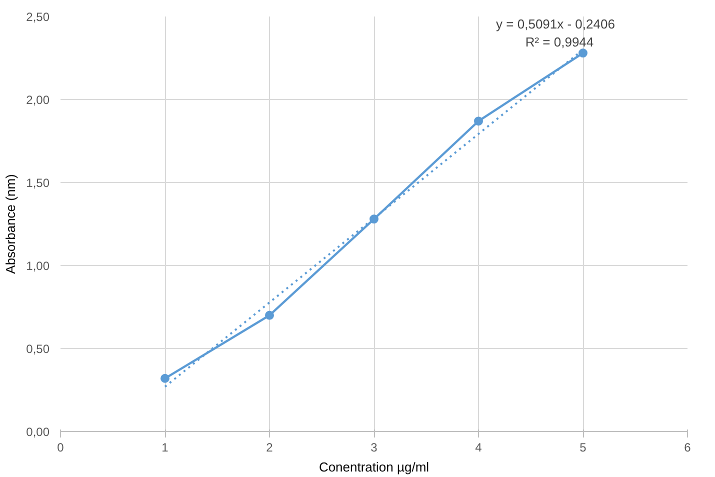 The image size is (715, 477). What do you see at coordinates (583, 447) in the screenshot?
I see `x-tick-label: 5` at bounding box center [583, 447].